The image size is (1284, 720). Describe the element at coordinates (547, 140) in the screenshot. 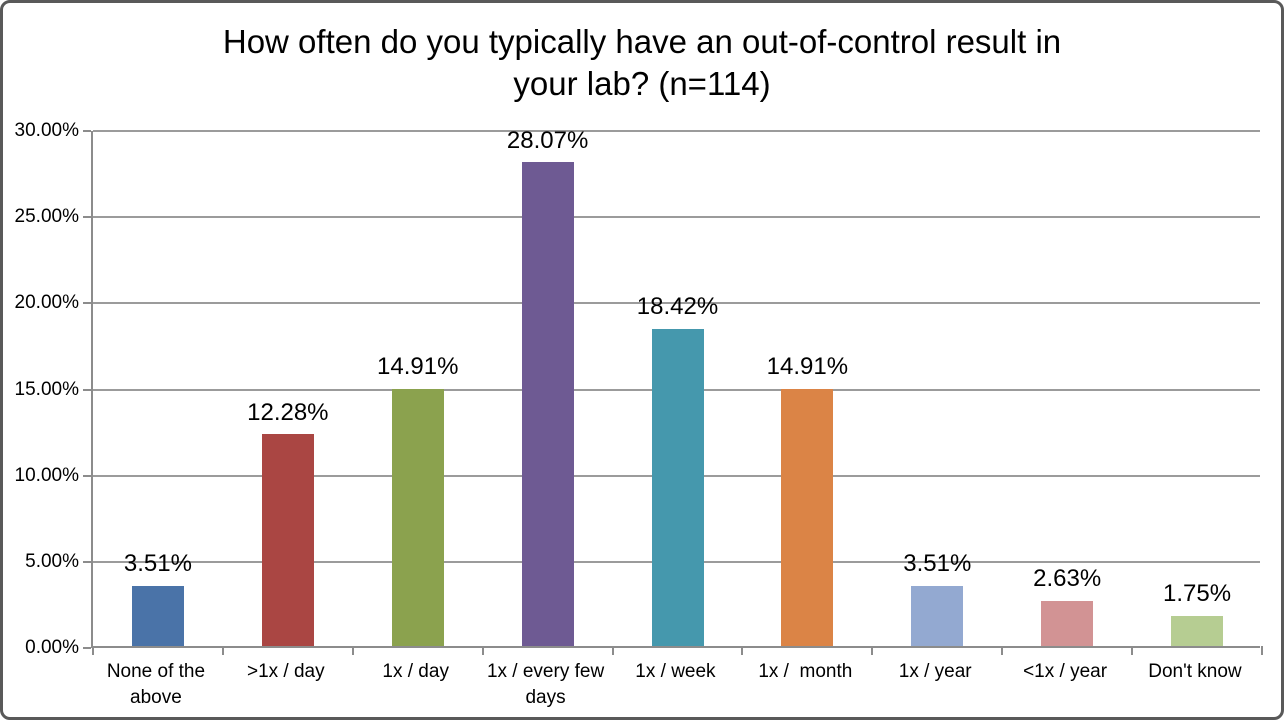

I see `bar-value-label: 28.07%` at that location.